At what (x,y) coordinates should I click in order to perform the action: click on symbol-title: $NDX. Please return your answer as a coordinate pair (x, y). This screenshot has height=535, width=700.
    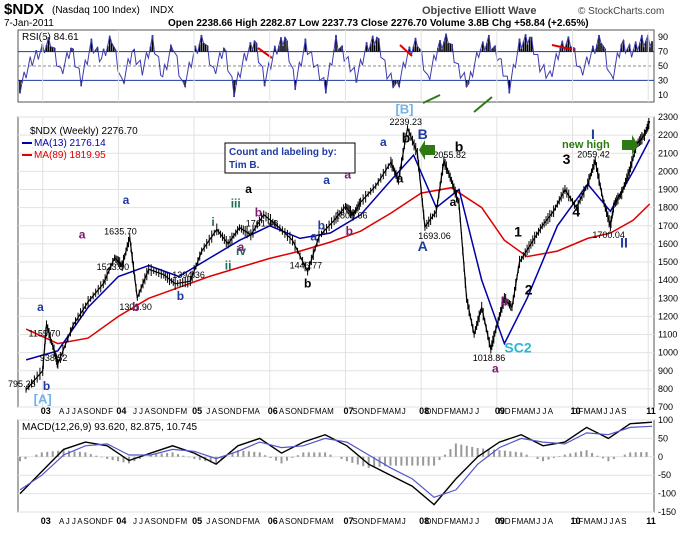
    Looking at the image, I should click on (24, 9).